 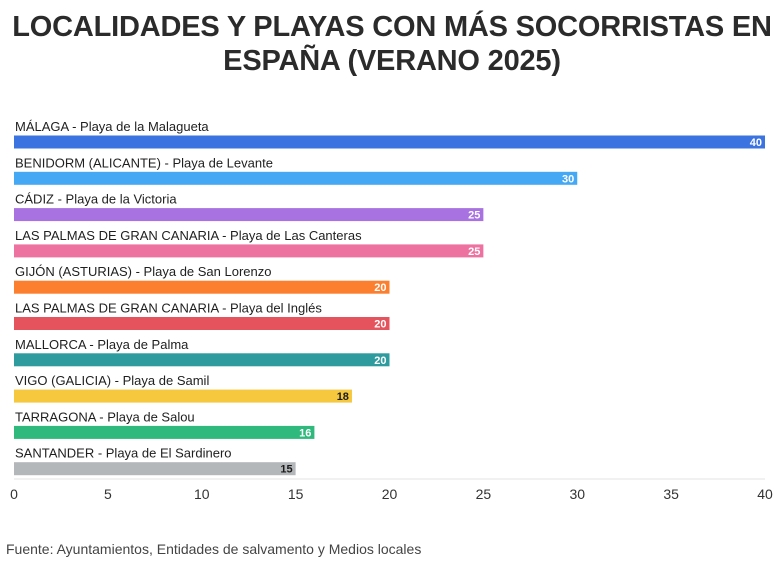 What do you see at coordinates (484, 494) in the screenshot?
I see `x-tick-label: 25` at bounding box center [484, 494].